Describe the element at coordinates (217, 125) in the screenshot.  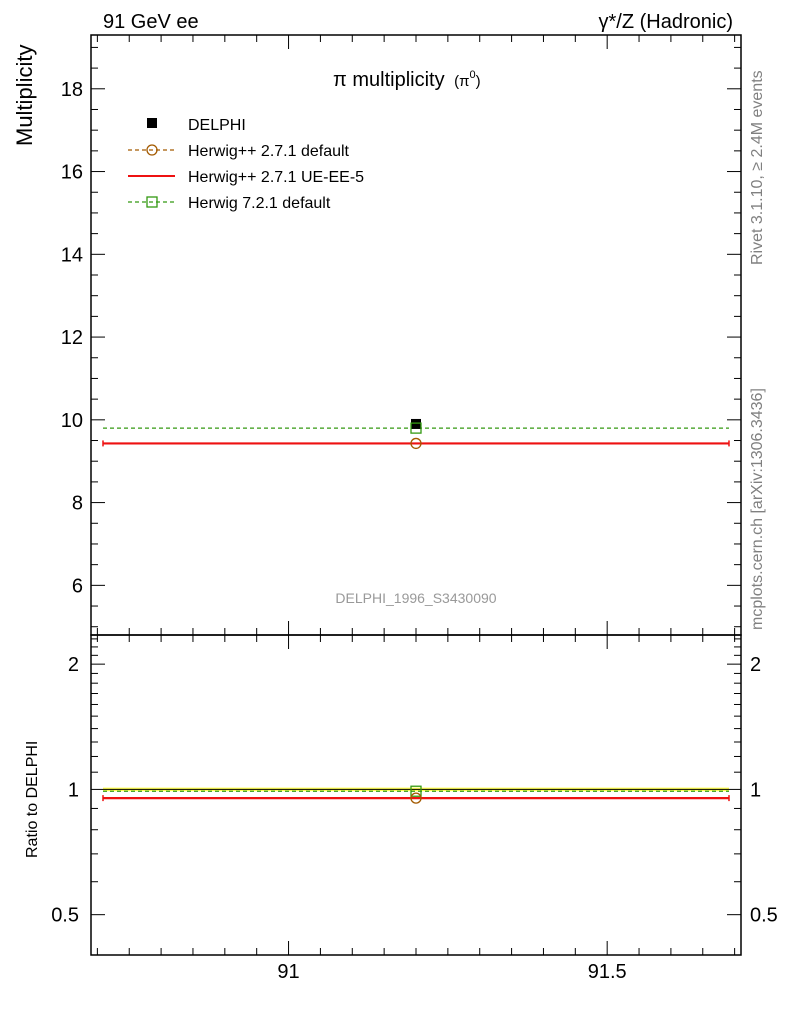
I see `legend-label-delphi: DELPHI` at that location.